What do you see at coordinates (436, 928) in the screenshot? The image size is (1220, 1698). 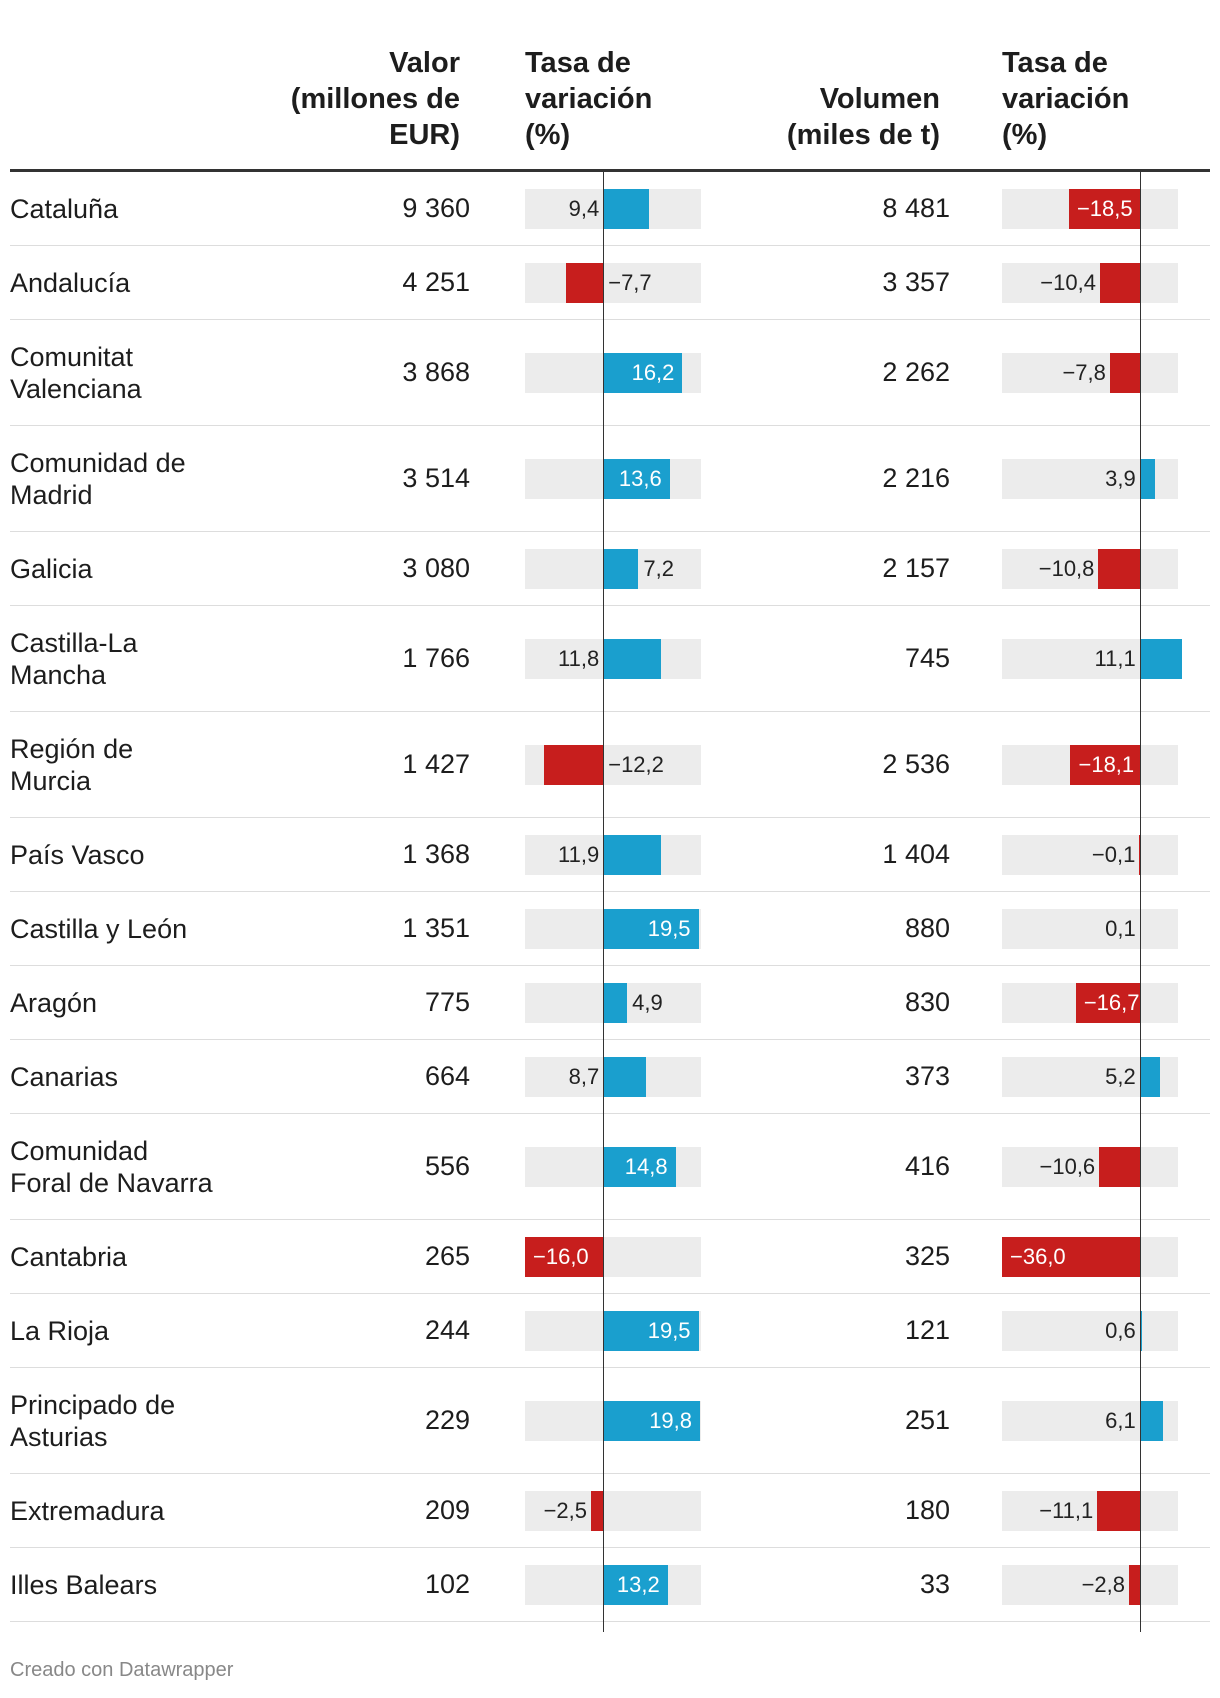 I see `valor-value: 1 351` at bounding box center [436, 928].